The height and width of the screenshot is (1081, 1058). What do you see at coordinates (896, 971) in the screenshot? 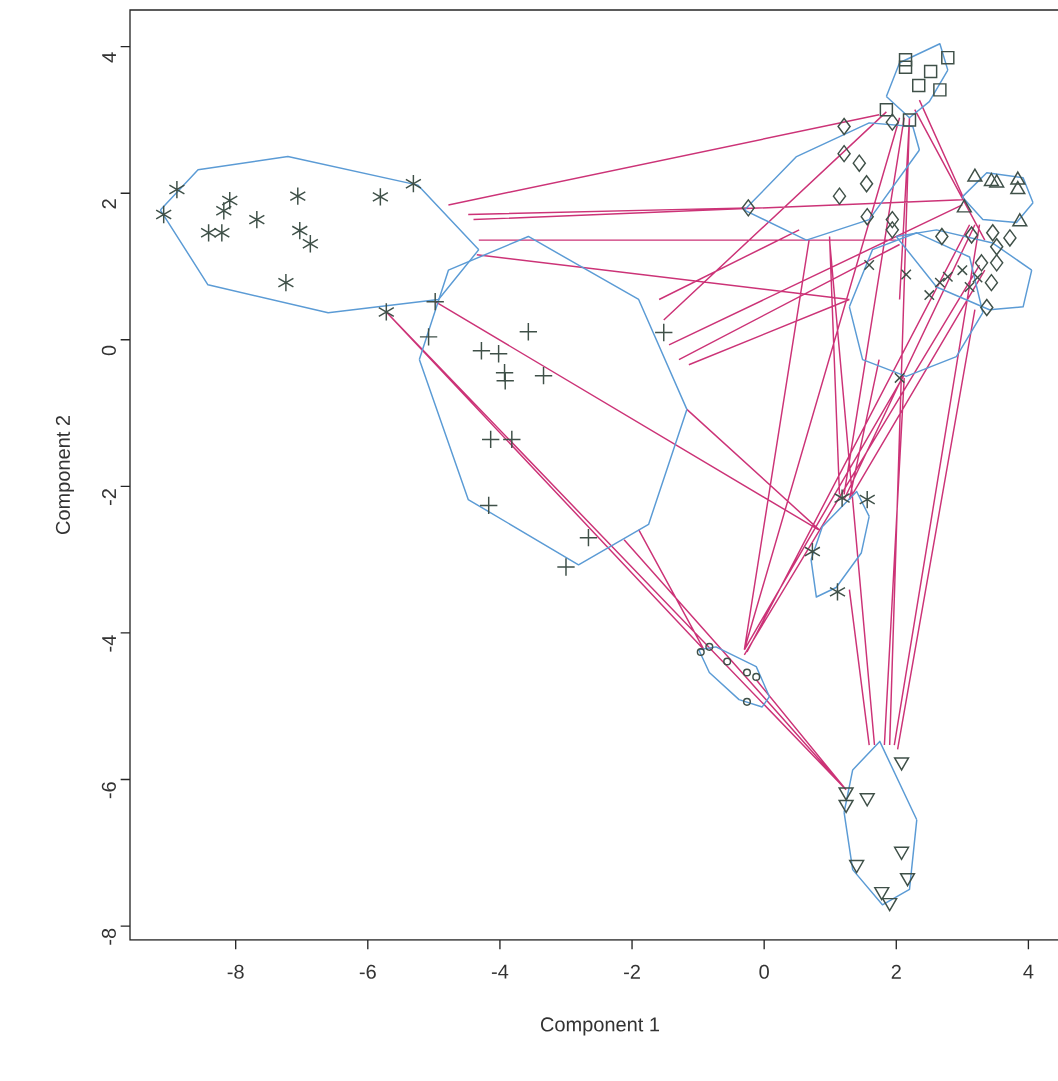
I see `x-tick-label: 2` at bounding box center [896, 971].